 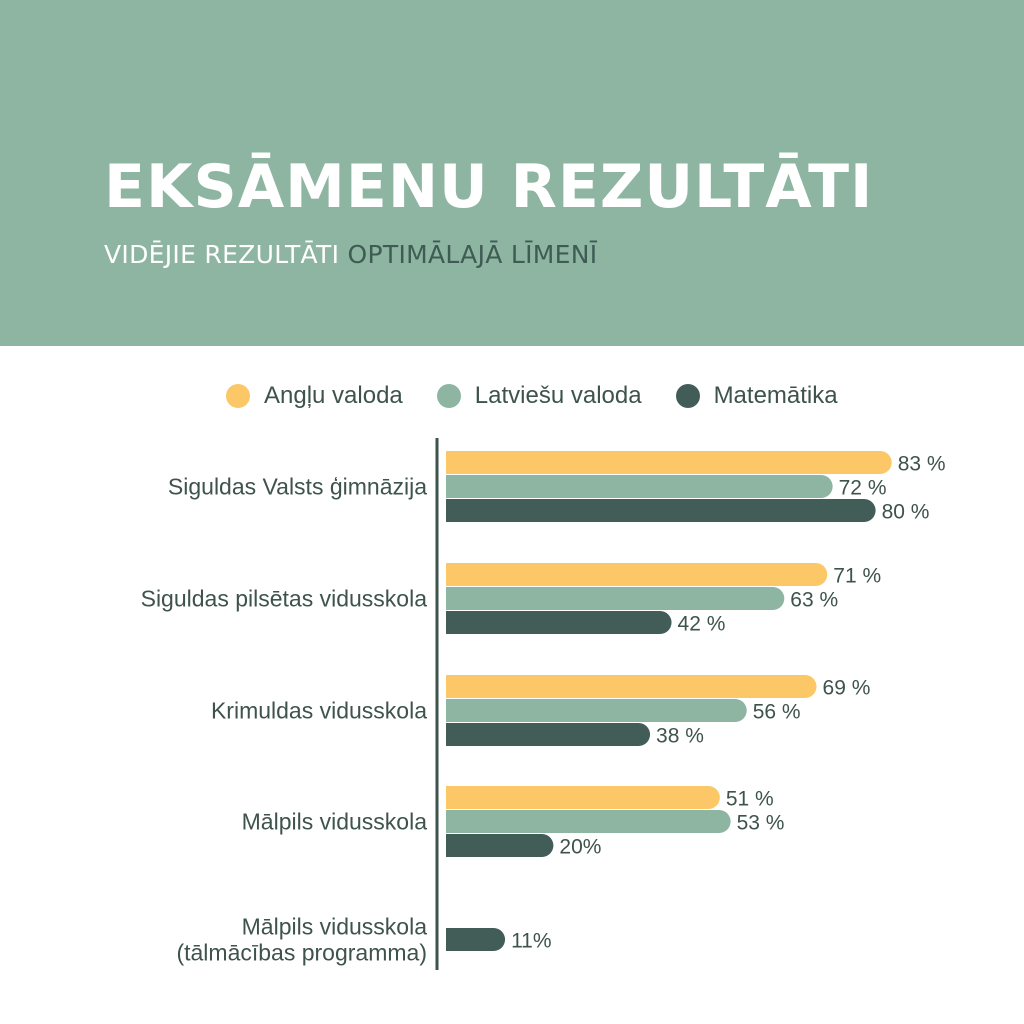 I want to click on category-label: (tālmācības programma), so click(x=301, y=953).